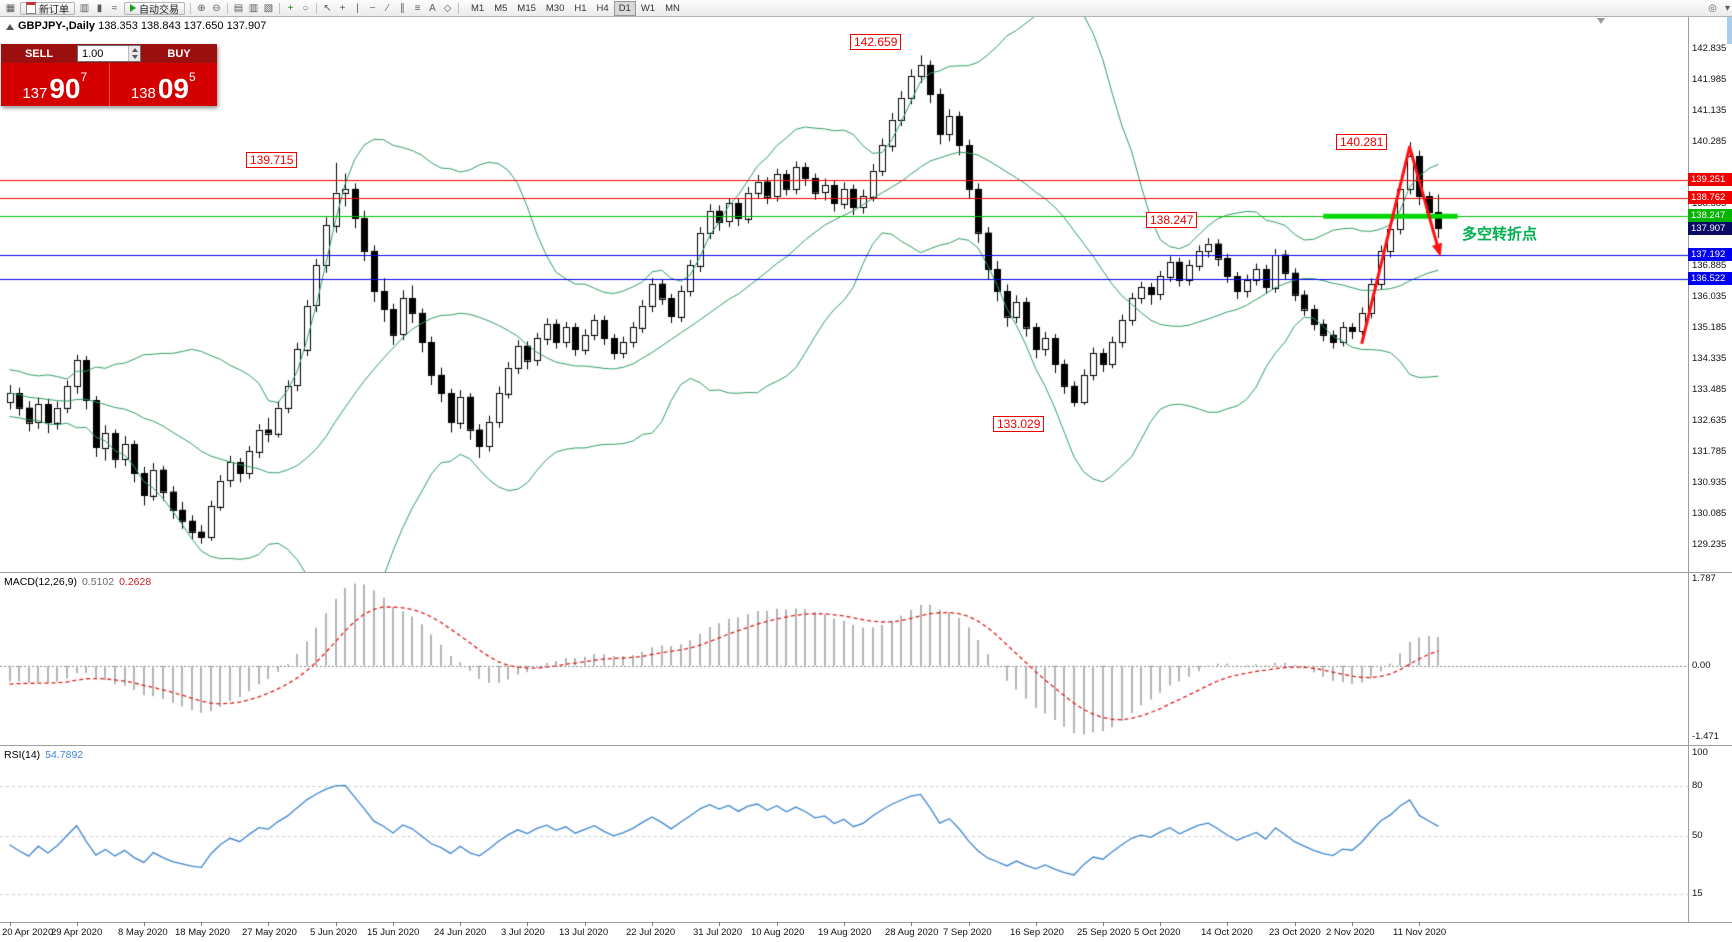  What do you see at coordinates (845, 932) in the screenshot?
I see `date-axis-label: 19 Aug 2020` at bounding box center [845, 932].